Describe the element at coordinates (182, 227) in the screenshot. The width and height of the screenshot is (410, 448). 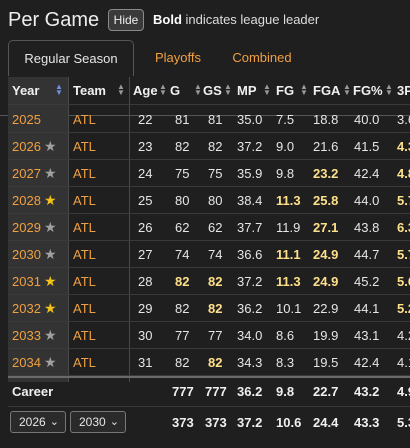
I see `stat-cell-g: 62` at that location.